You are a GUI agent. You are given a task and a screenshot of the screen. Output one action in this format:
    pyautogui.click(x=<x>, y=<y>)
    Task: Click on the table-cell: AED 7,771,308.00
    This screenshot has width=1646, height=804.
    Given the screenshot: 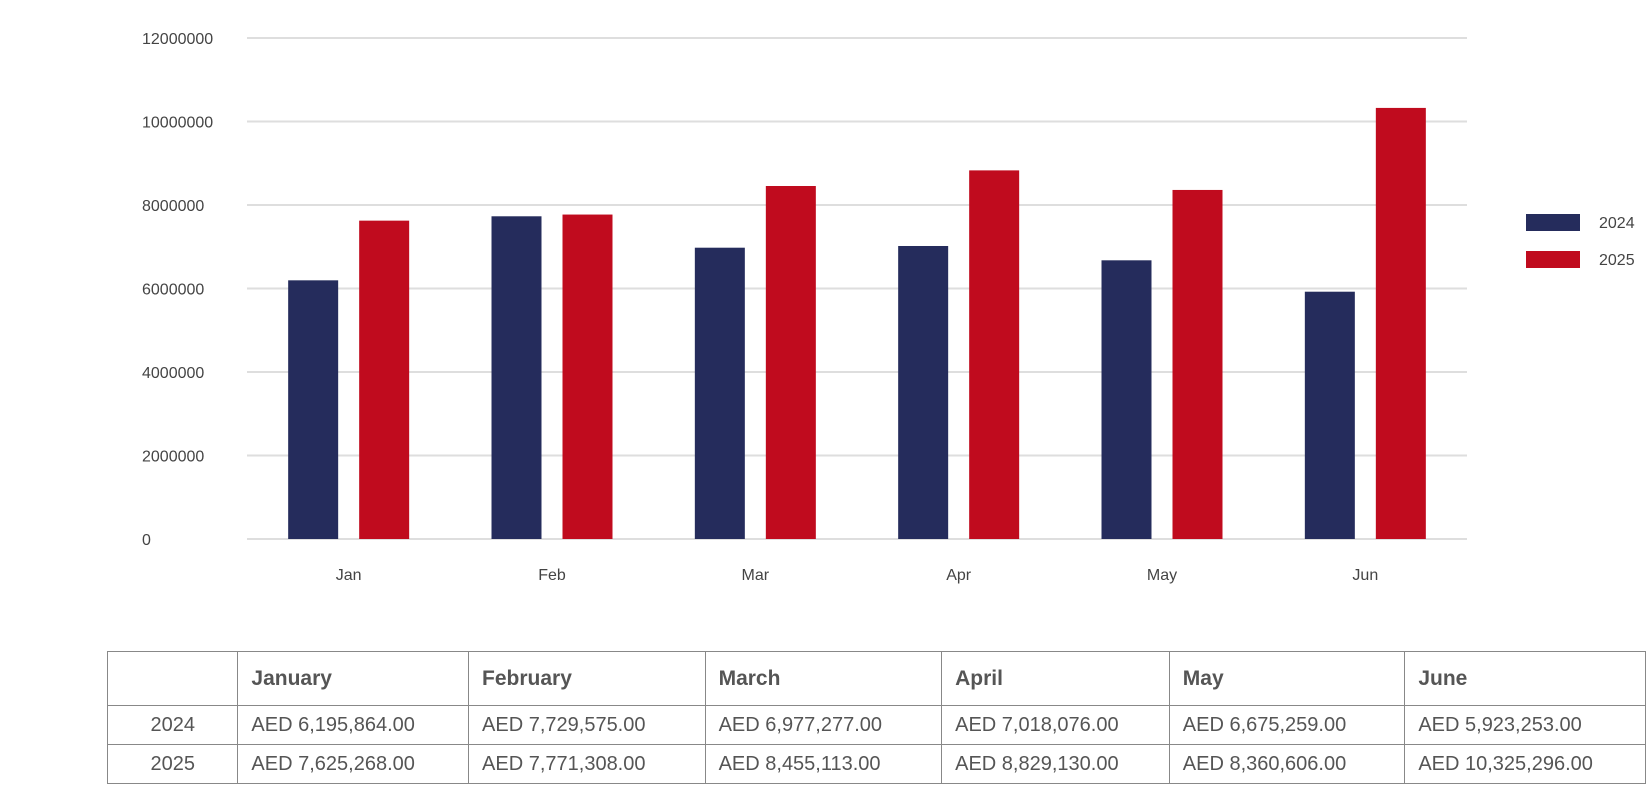 What is the action you would take?
    pyautogui.click(x=587, y=764)
    